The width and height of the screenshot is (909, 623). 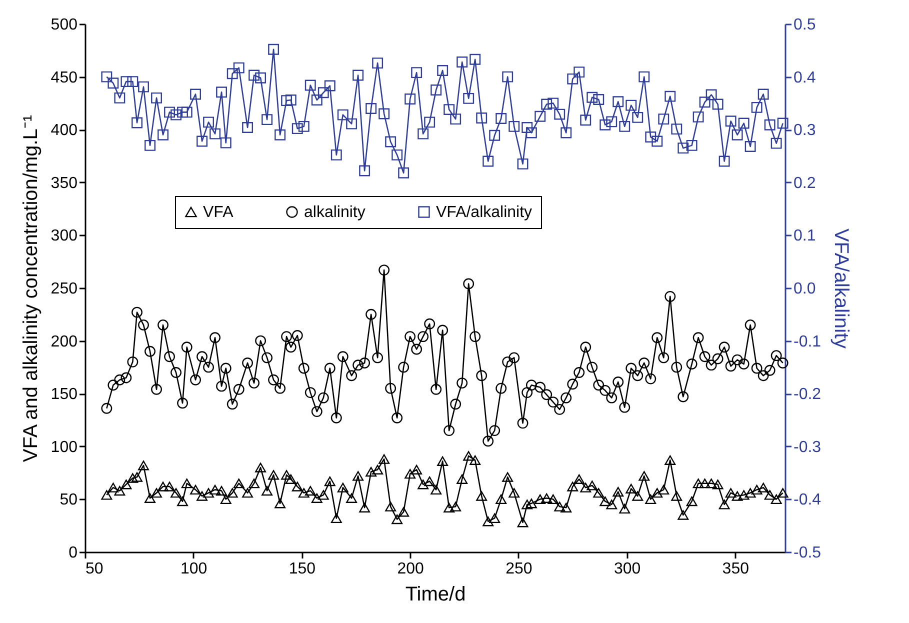 What do you see at coordinates (627, 569) in the screenshot?
I see `x-tick-label: 300` at bounding box center [627, 569].